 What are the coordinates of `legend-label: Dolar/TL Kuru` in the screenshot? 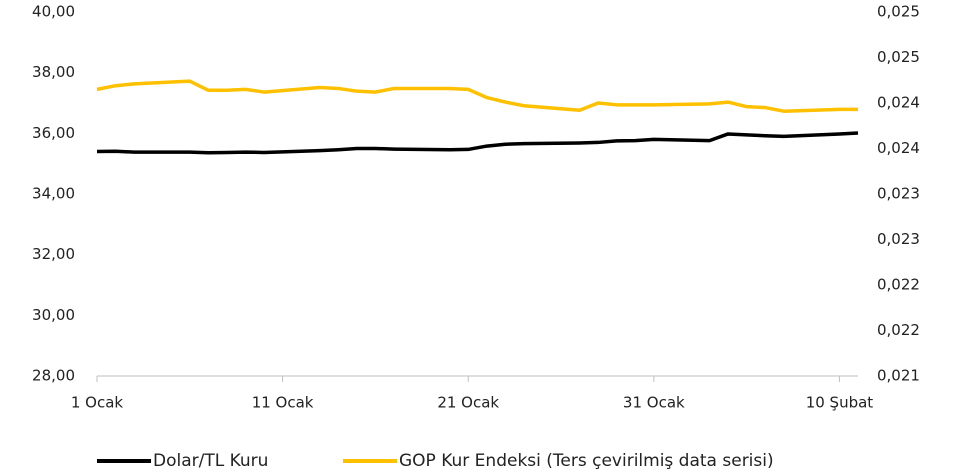 It's located at (210, 461).